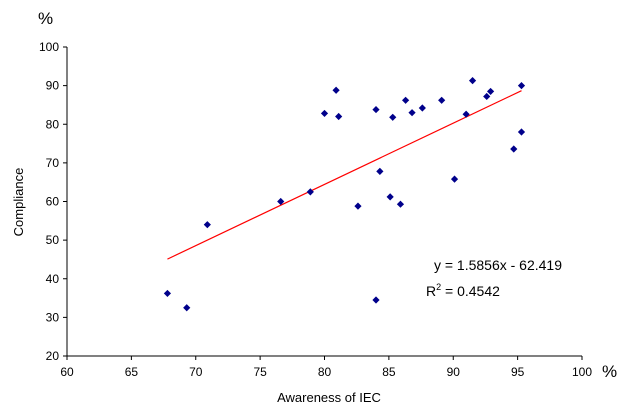 Image resolution: width=623 pixels, height=410 pixels. I want to click on r-squared-exponent: 2, so click(438, 287).